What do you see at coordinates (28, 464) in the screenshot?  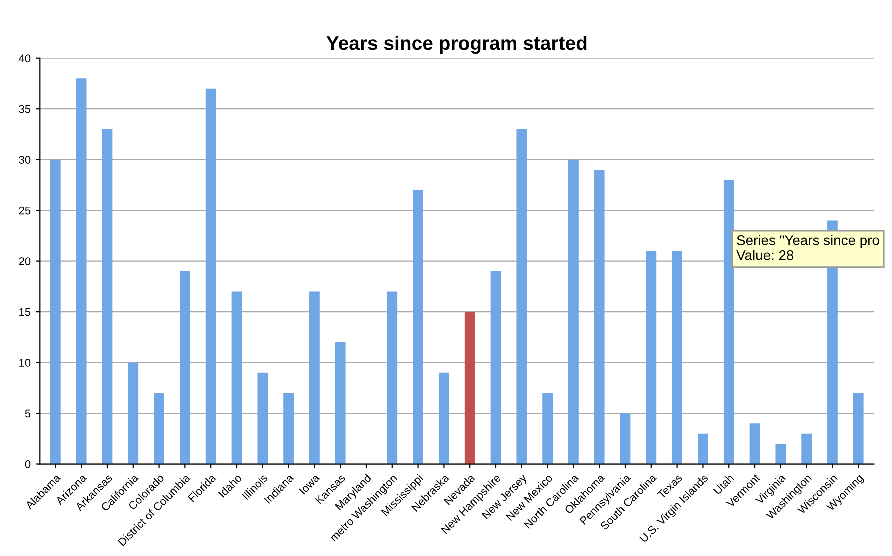 I see `y-tick-label: 0` at bounding box center [28, 464].